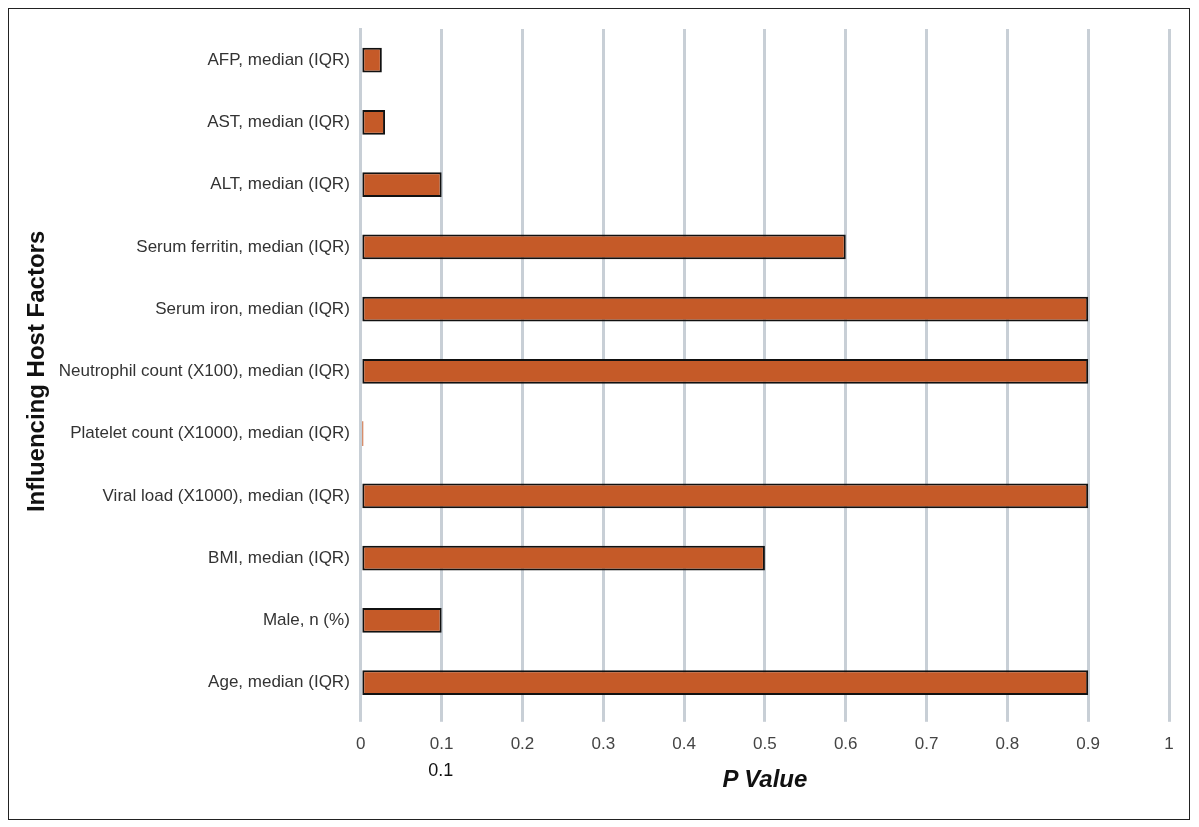  Describe the element at coordinates (441, 769) in the screenshot. I see `text: 0.1` at that location.